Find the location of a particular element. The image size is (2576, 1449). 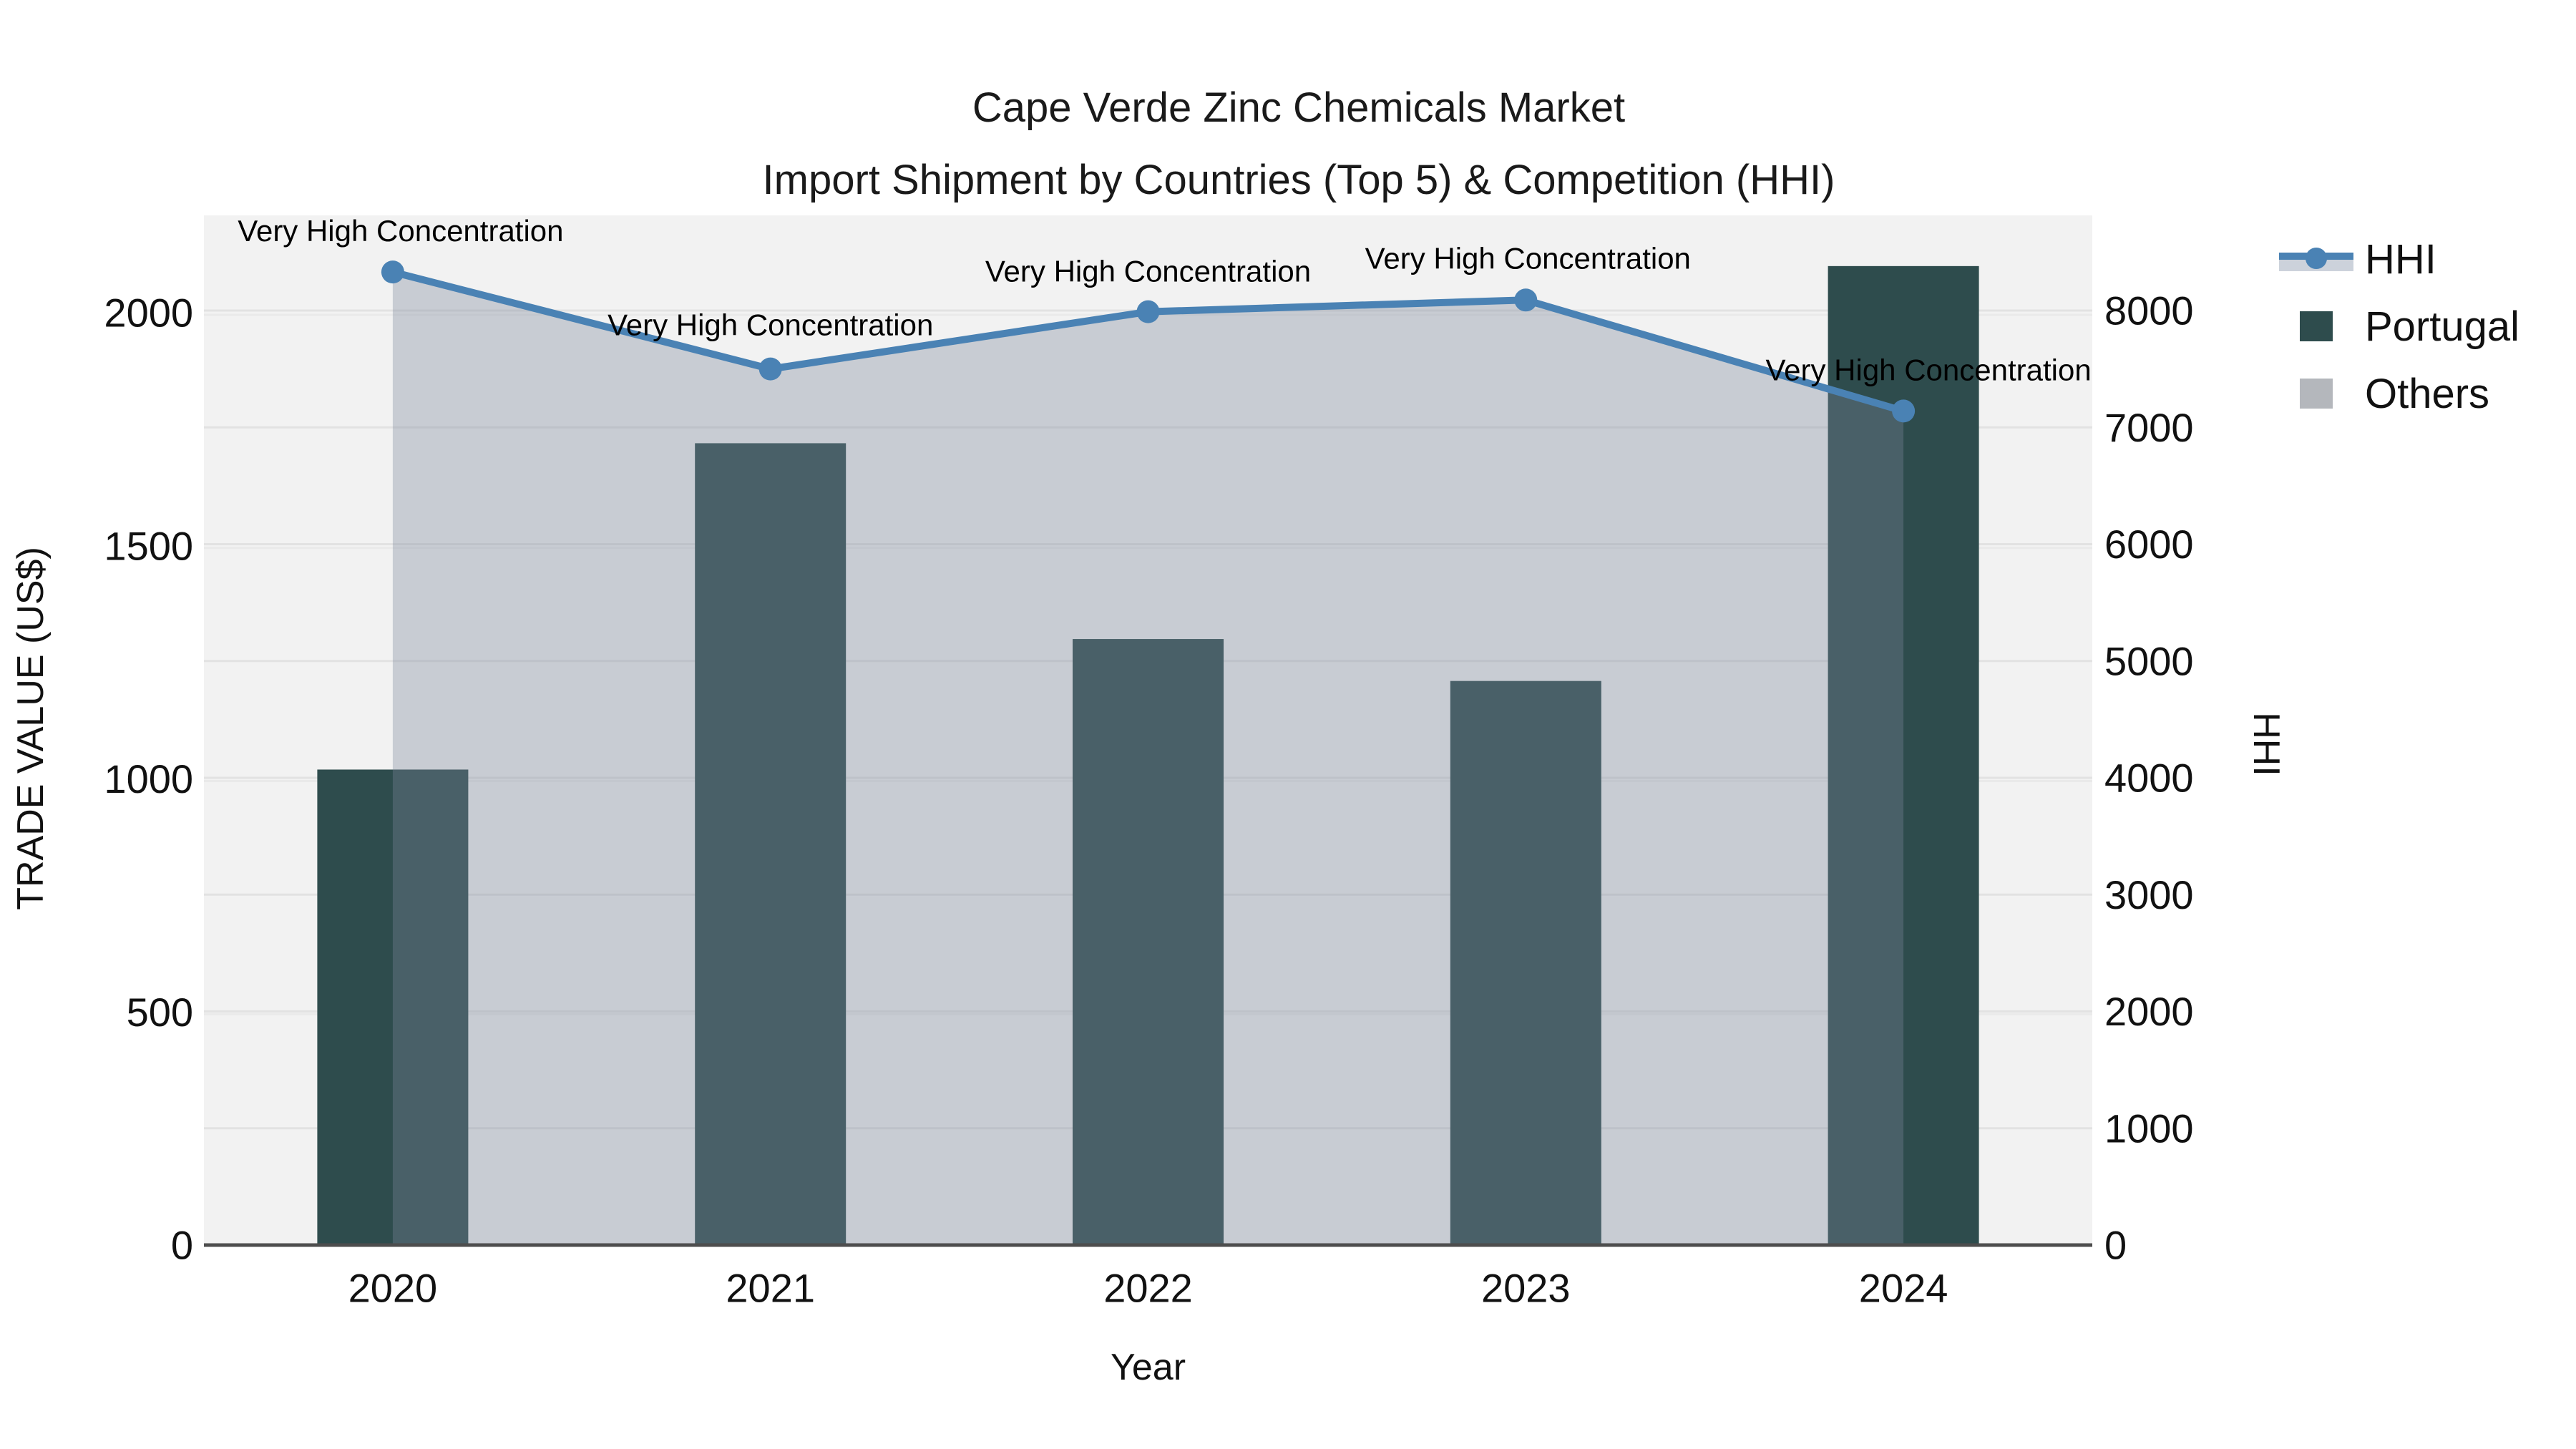

y2-axis-tick-1000: 1000 is located at coordinates (2149, 1128).